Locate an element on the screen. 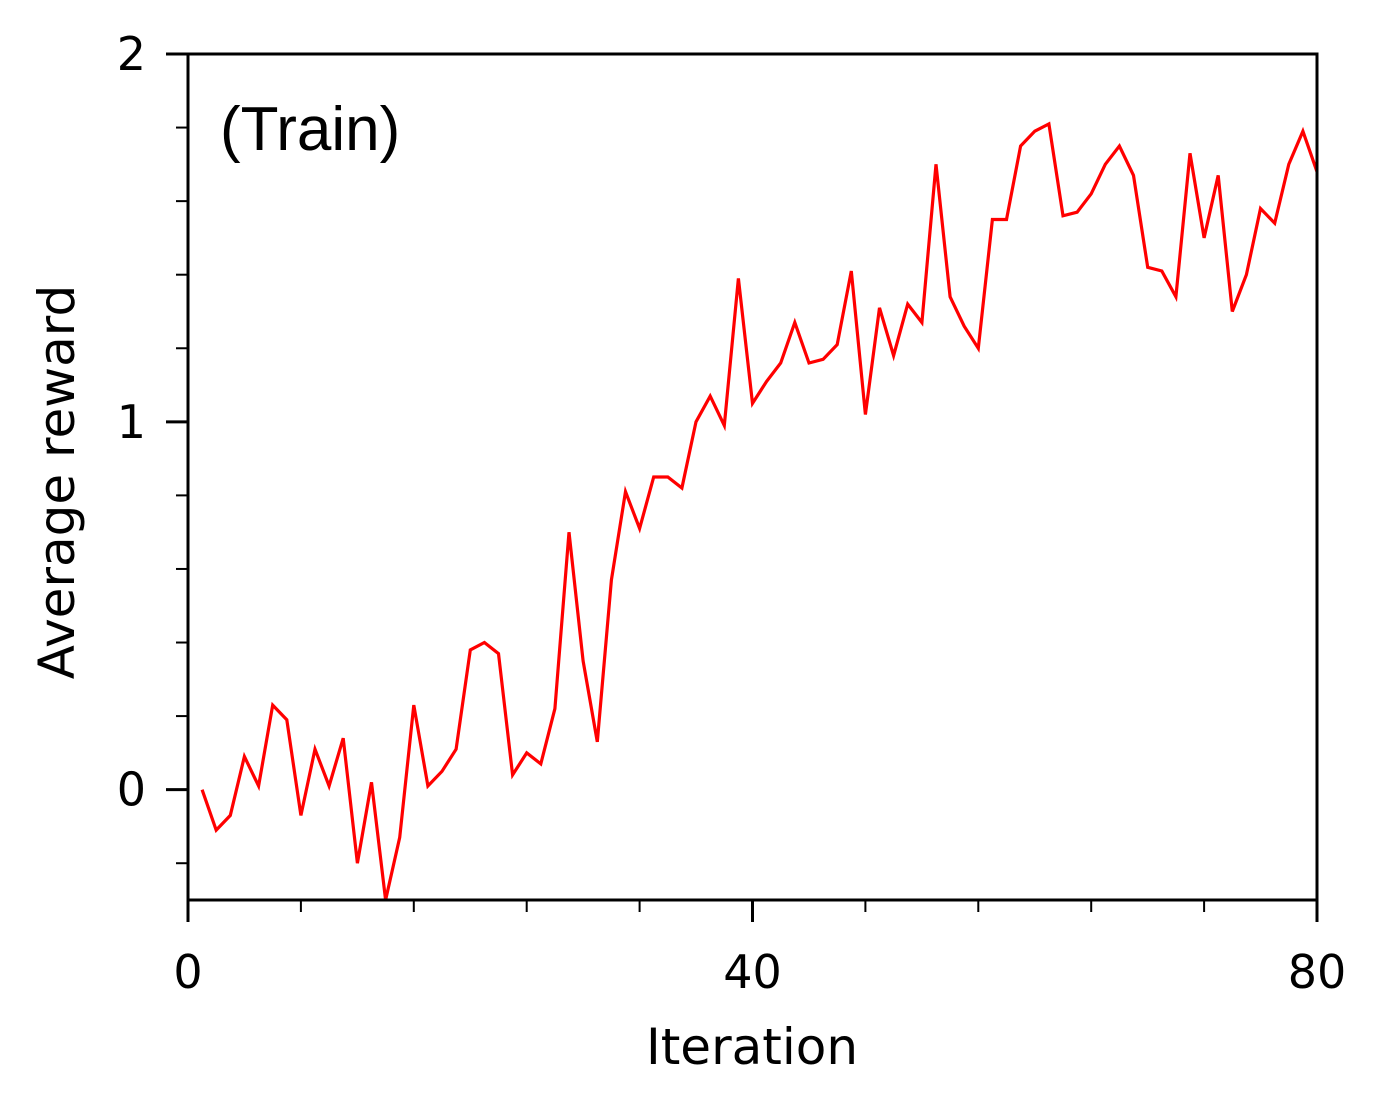 Image resolution: width=1388 pixels, height=1109 pixels. x-tick-label: 0 is located at coordinates (187, 972).